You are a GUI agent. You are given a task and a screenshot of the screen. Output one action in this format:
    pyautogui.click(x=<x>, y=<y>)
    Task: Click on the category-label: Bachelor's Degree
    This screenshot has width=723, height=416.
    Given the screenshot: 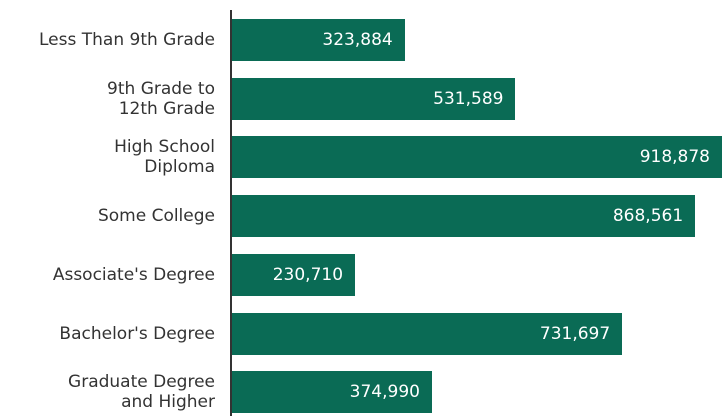 What is the action you would take?
    pyautogui.click(x=137, y=333)
    